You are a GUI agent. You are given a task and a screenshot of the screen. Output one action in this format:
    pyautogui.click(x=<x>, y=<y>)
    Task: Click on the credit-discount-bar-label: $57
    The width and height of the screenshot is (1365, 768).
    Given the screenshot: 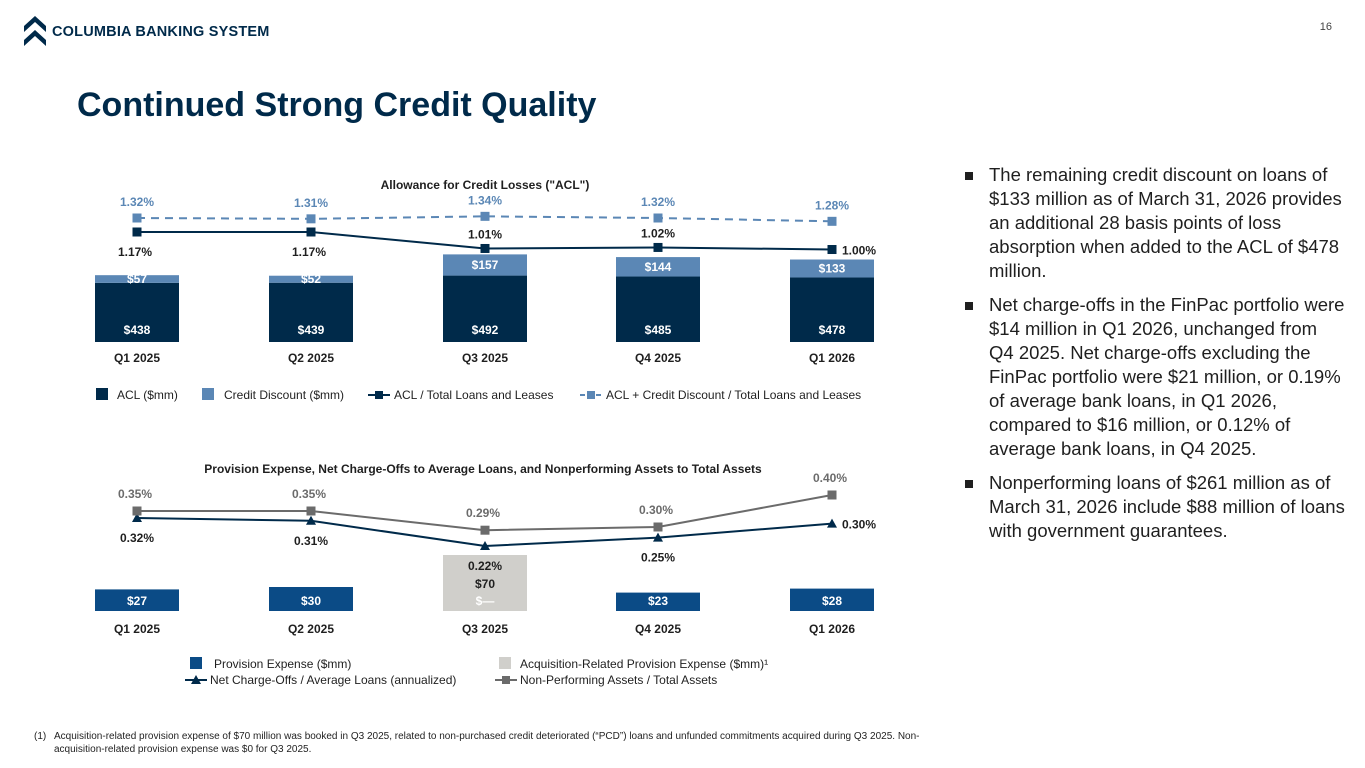 What is the action you would take?
    pyautogui.click(x=137, y=279)
    